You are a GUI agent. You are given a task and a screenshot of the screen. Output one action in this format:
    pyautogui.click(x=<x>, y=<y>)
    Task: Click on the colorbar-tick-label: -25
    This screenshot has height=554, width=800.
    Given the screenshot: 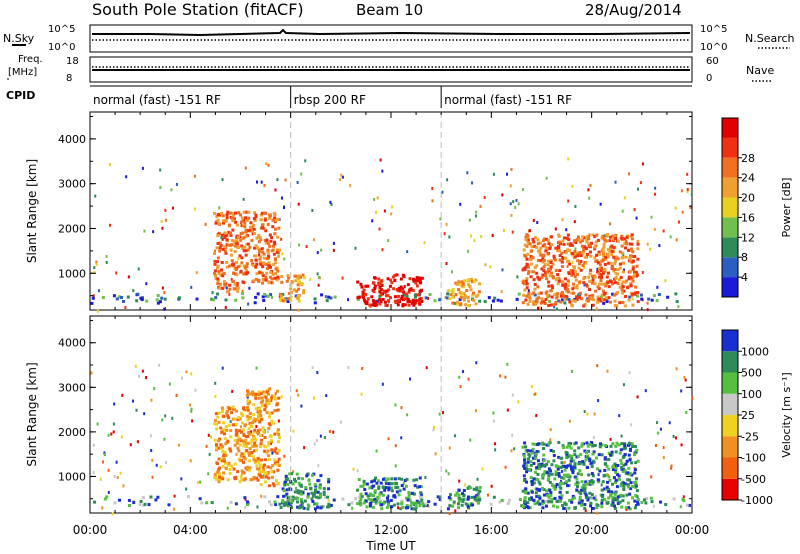 What is the action you would take?
    pyautogui.click(x=750, y=436)
    